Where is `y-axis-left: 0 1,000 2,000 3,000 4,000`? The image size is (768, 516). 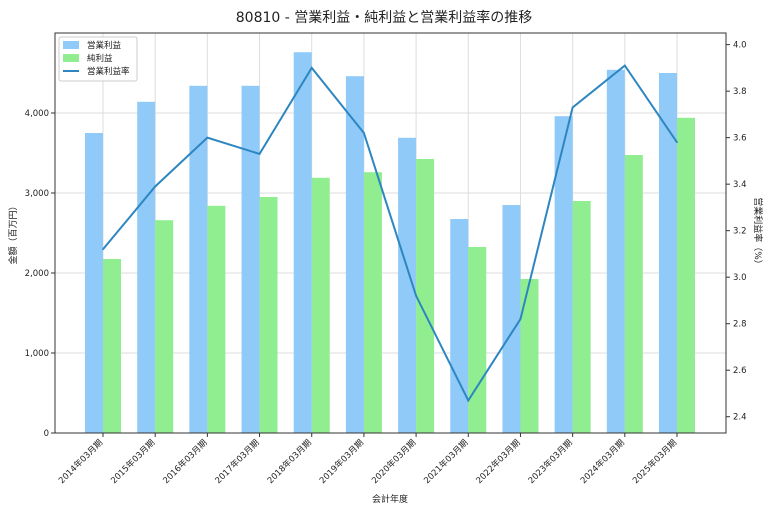 y-axis-left: 0 1,000 2,000 3,000 4,000 is located at coordinates (40, 274).